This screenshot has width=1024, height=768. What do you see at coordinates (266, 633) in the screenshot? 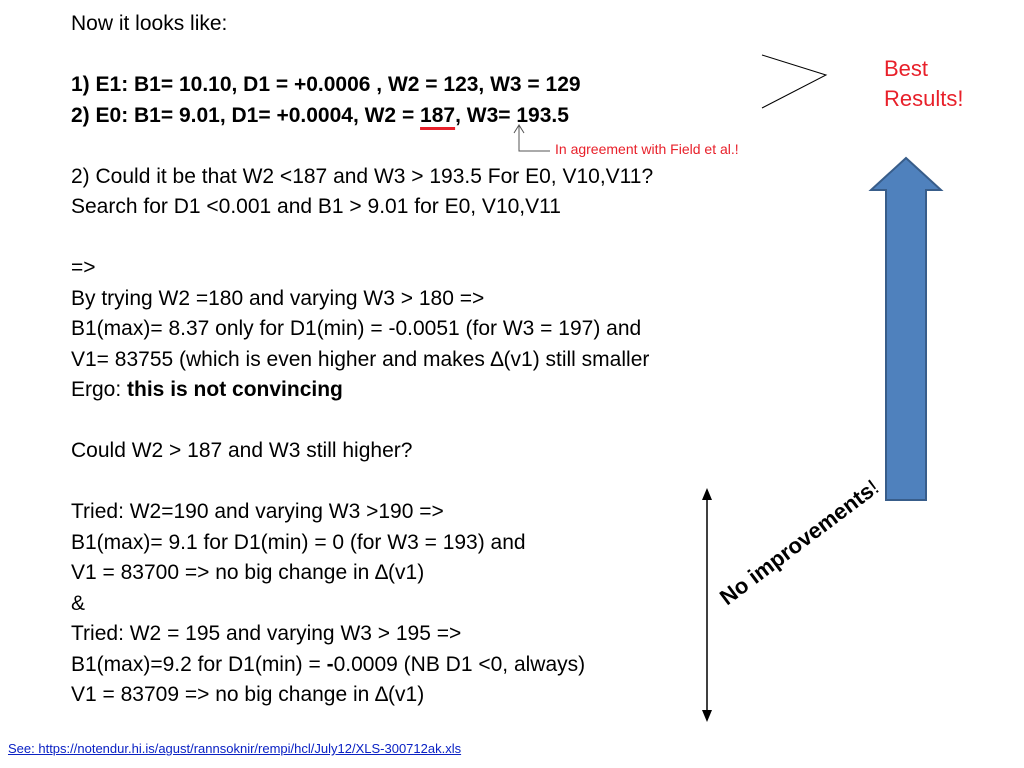
I see `text-segment: Tried: W2 = 195 and varying W3 > 195 =>` at bounding box center [266, 633].